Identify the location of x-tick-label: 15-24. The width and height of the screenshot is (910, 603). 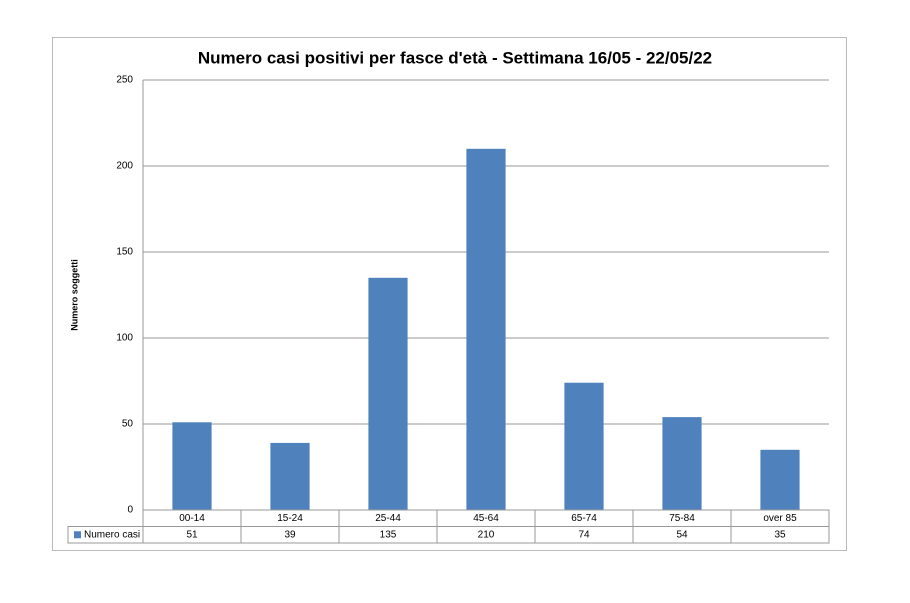
(290, 518).